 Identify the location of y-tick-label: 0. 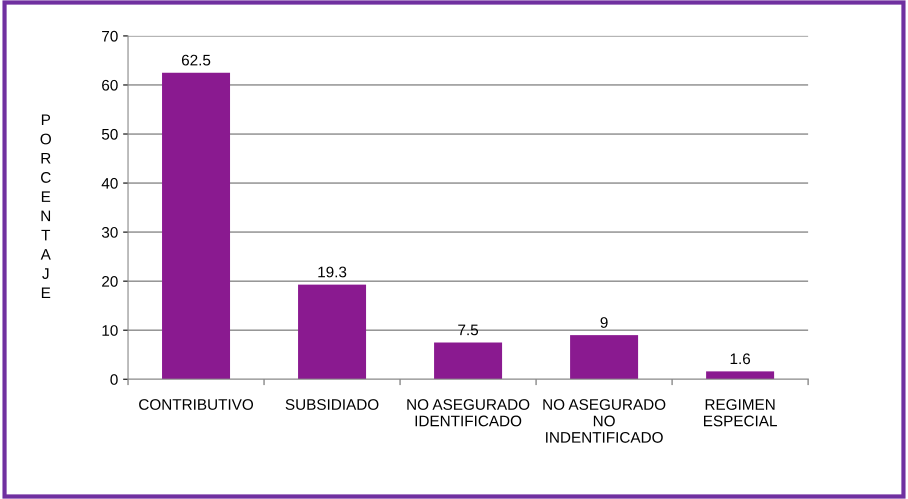
(114, 379).